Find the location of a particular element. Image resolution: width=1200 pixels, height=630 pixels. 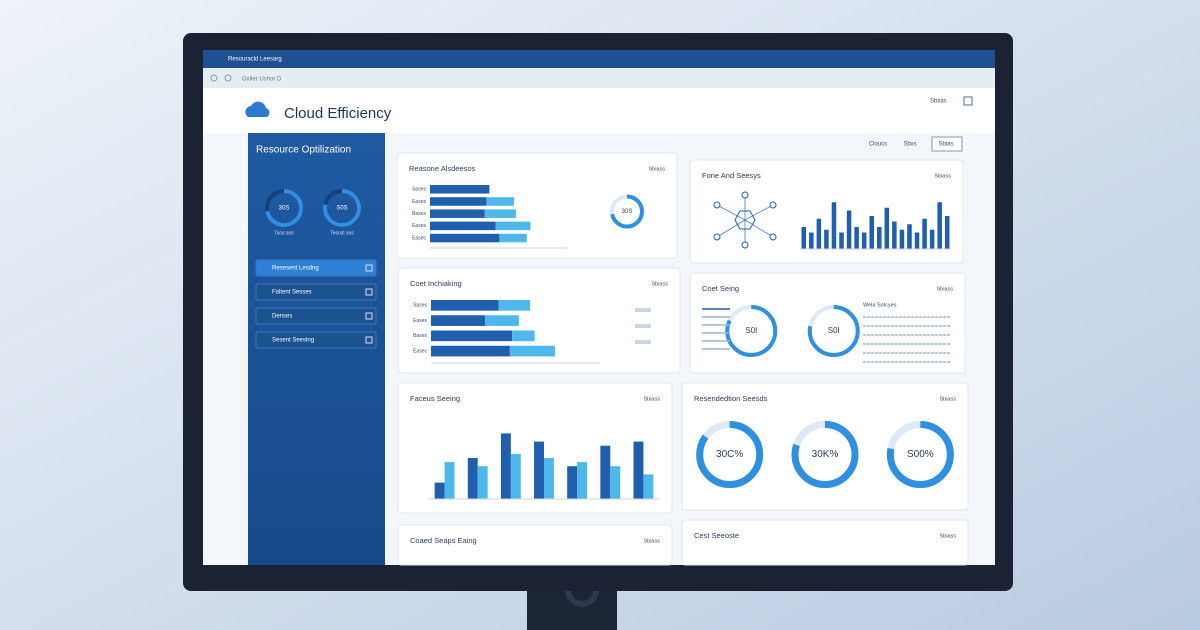

cloud-icon is located at coordinates (257, 109).